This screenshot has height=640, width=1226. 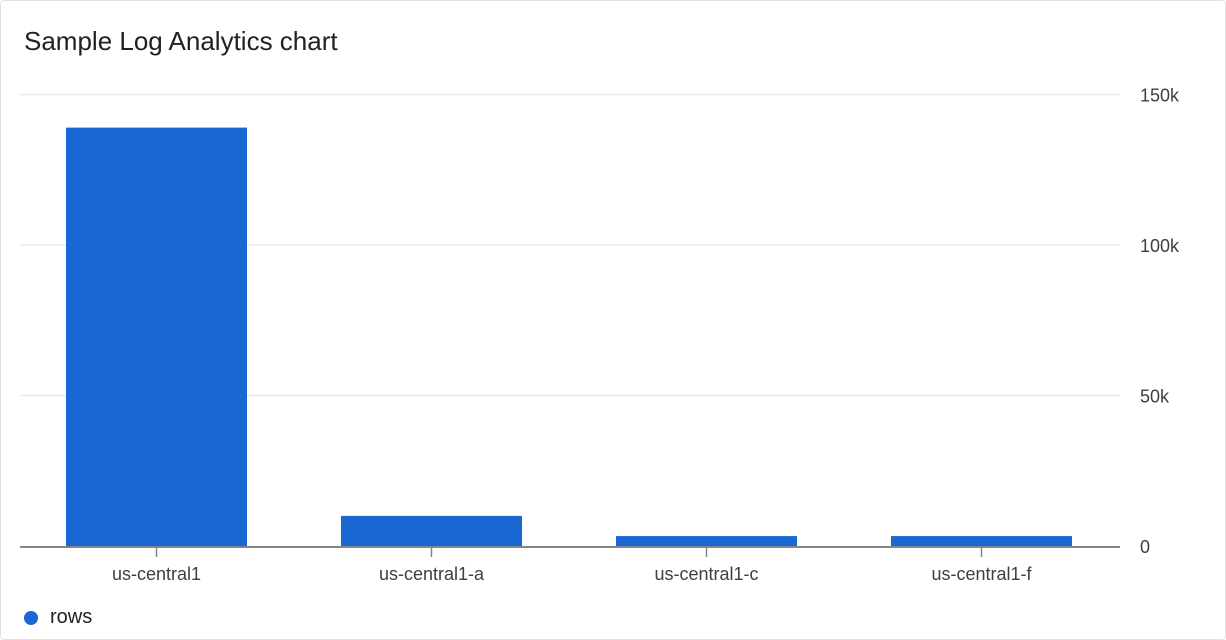 I want to click on chart-title: Sample Log Analytics chart, so click(x=181, y=41).